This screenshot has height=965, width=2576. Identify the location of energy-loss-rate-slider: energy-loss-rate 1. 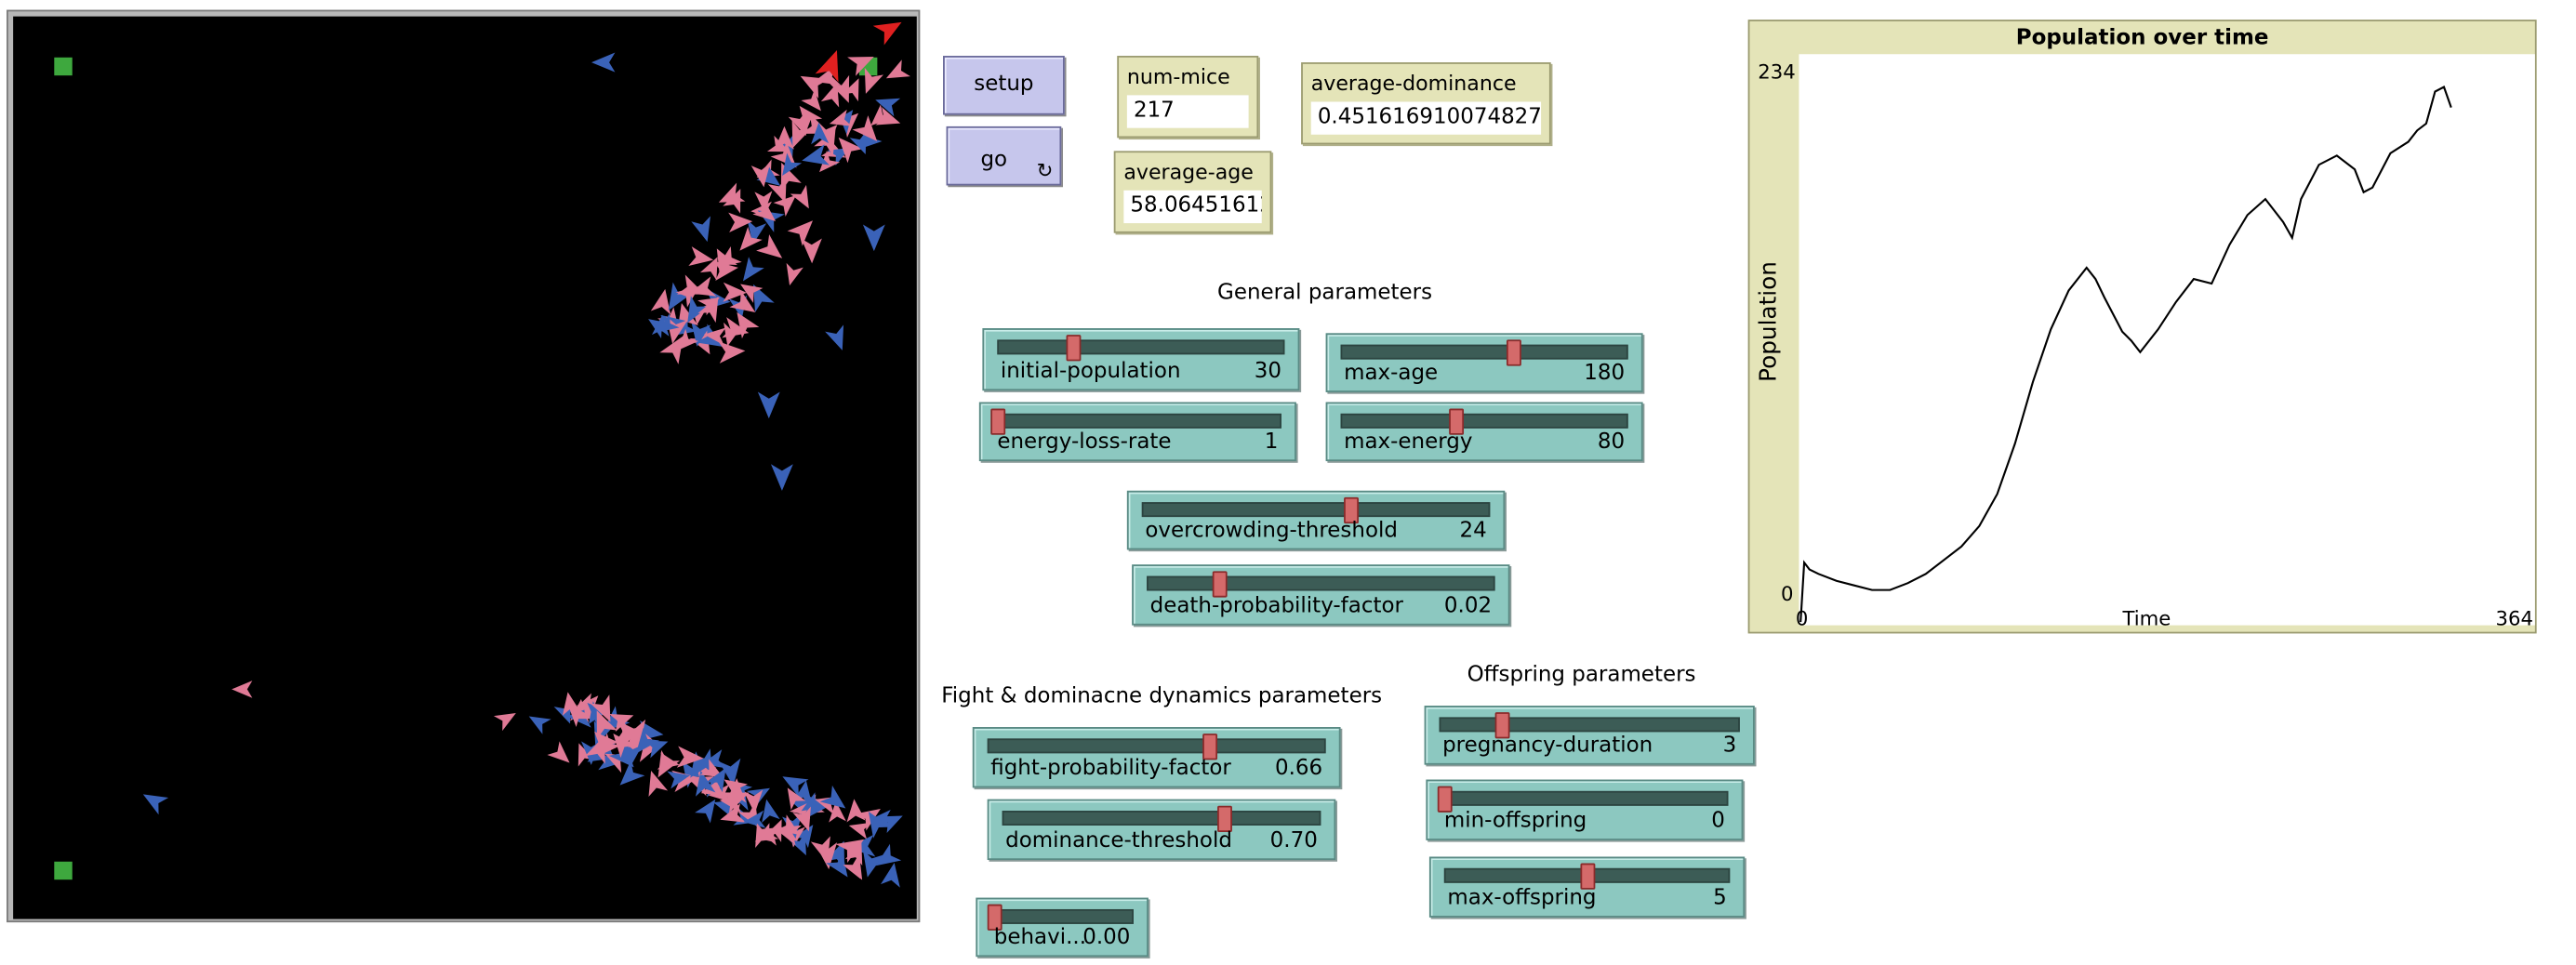
(1137, 432).